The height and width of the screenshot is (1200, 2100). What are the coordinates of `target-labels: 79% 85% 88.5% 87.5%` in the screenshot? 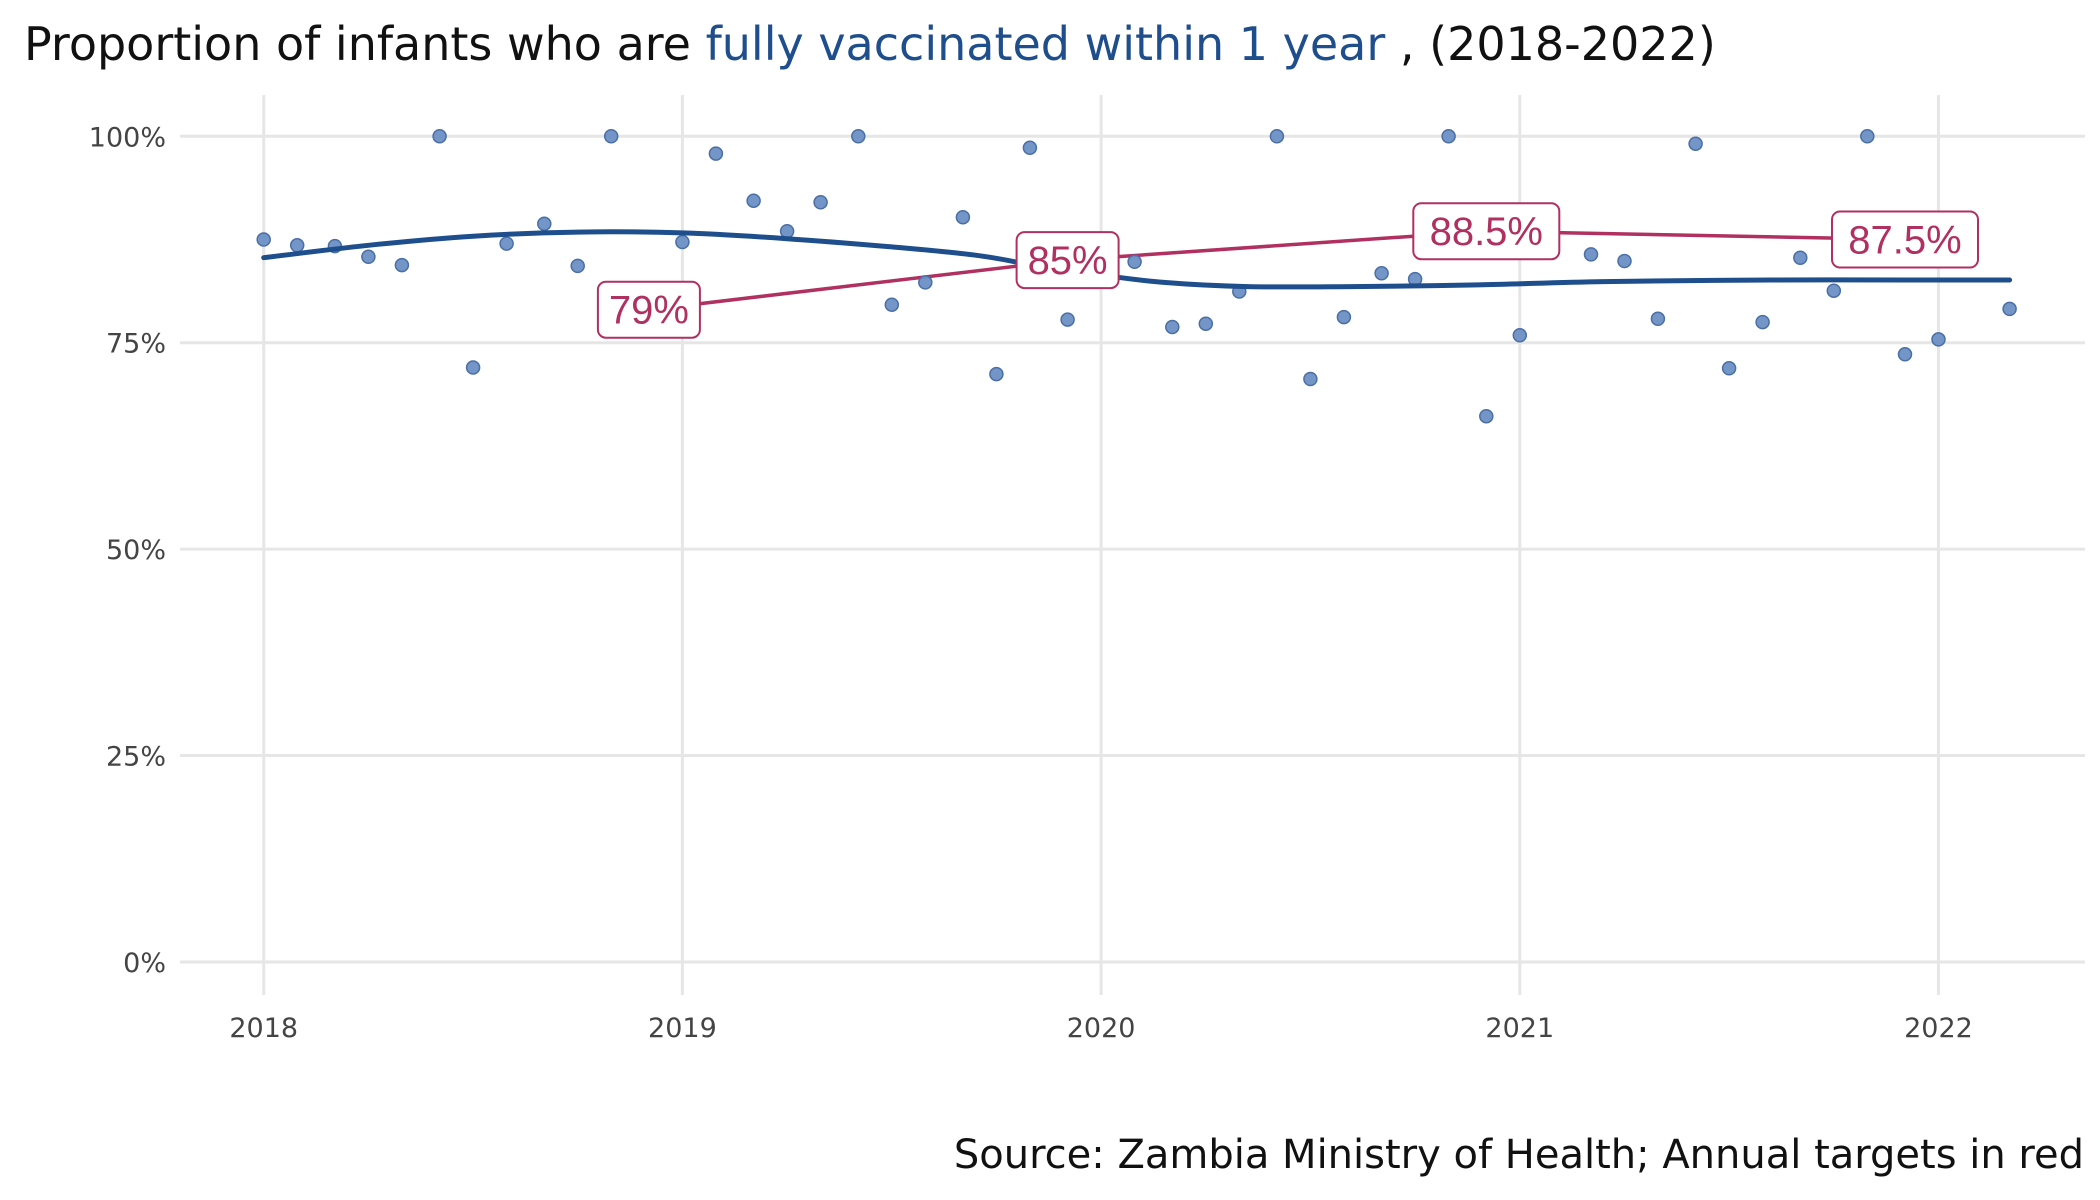 It's located at (1287, 270).